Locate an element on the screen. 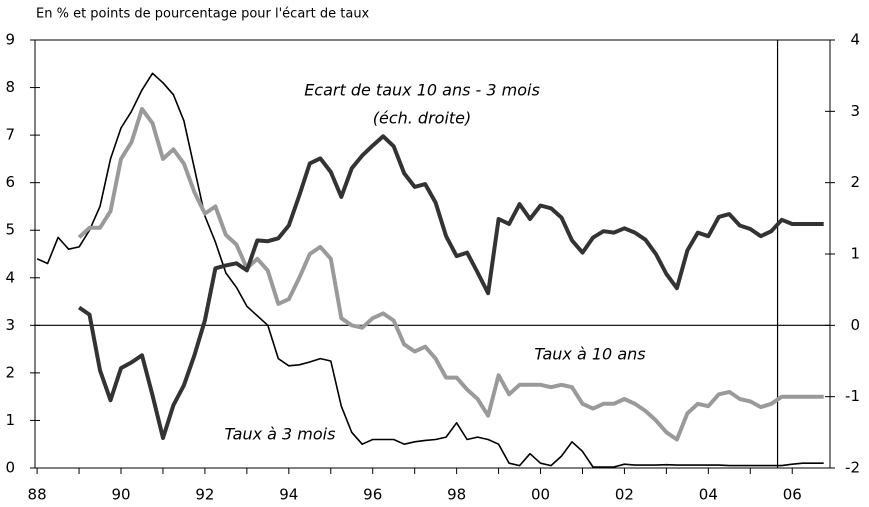 The width and height of the screenshot is (869, 507). x-tick-label: 92 is located at coordinates (204, 495).